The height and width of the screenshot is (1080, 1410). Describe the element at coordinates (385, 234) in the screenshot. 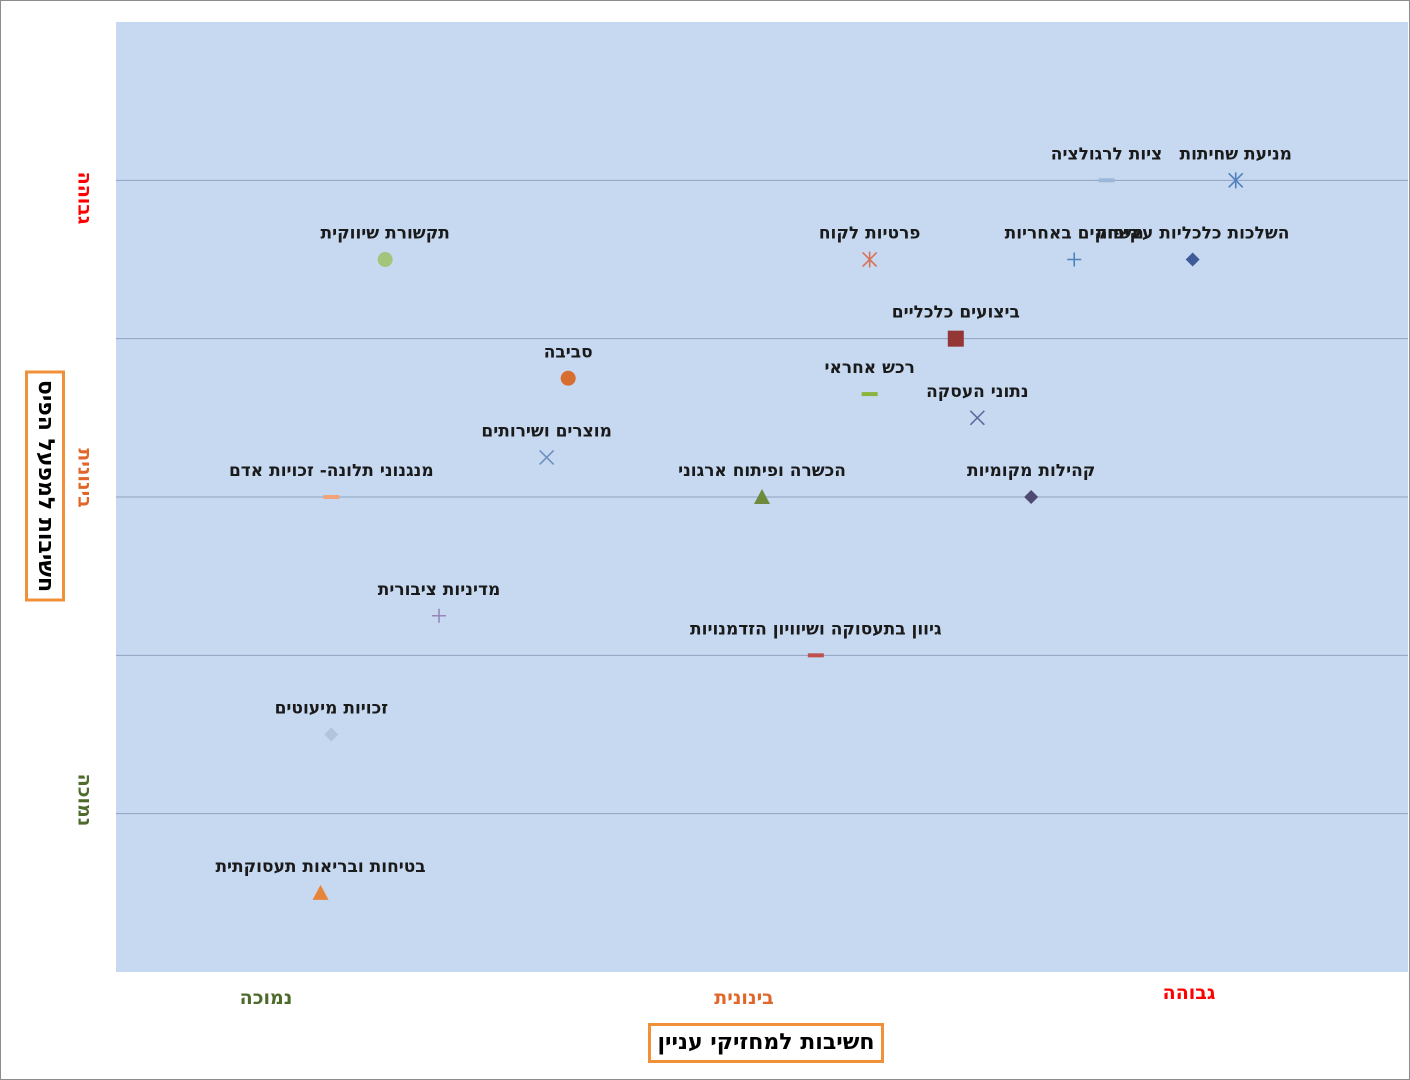

I see `point-label-6: תקשורת שיווקית` at that location.